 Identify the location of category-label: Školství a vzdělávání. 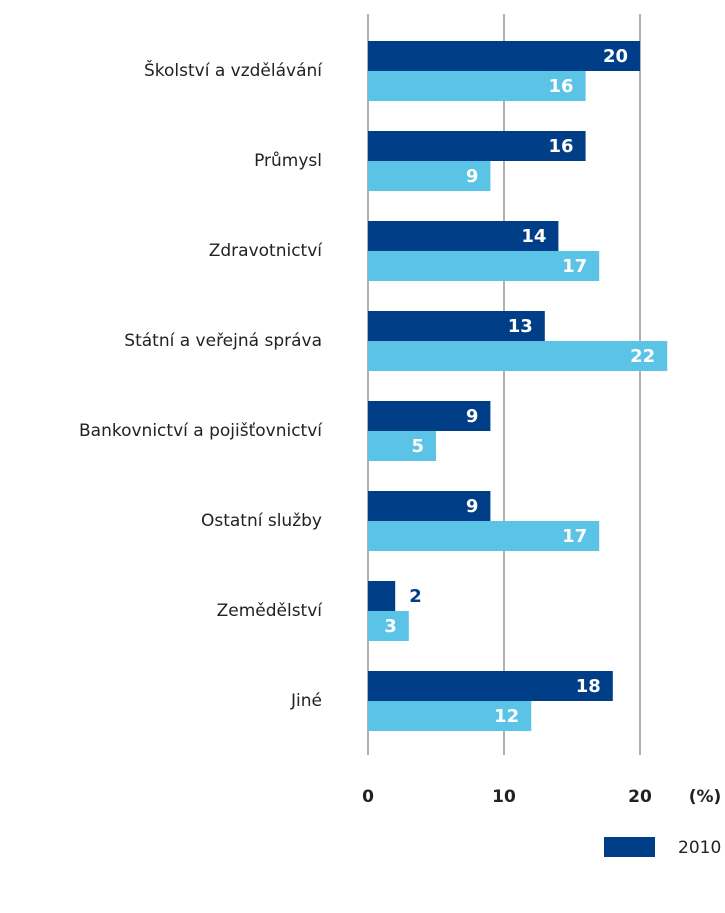
(233, 70).